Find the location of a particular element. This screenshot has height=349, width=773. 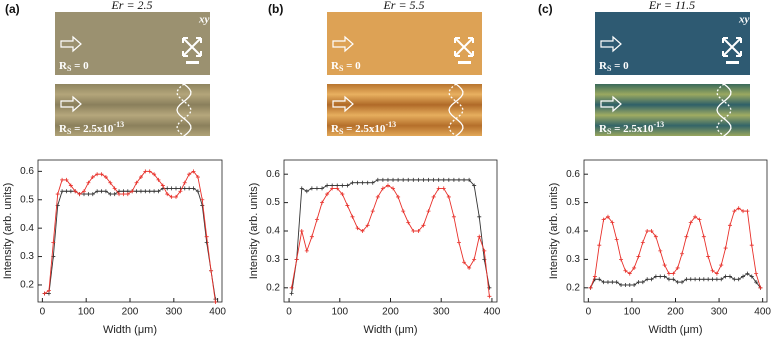

y-tick-label: 0.5 is located at coordinates (27, 199).